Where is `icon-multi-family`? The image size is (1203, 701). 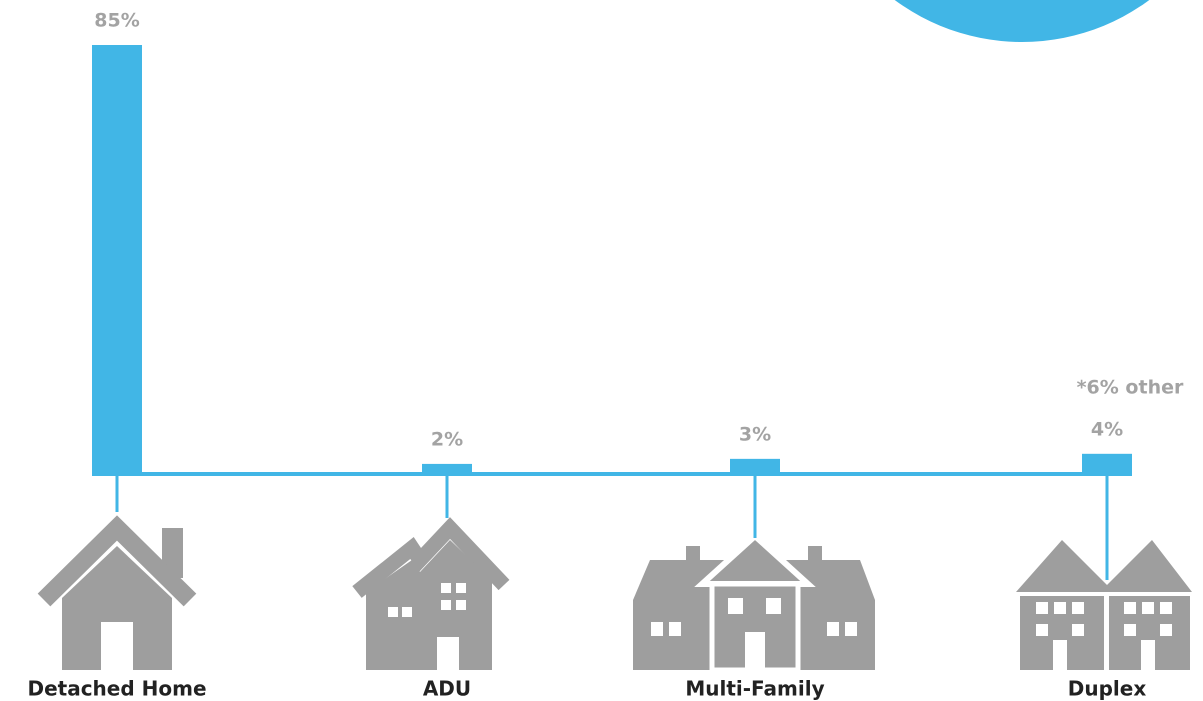
icon-multi-family is located at coordinates (754, 602).